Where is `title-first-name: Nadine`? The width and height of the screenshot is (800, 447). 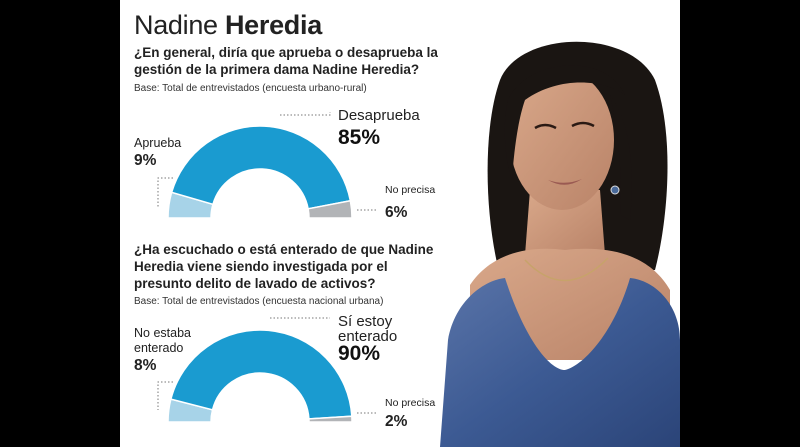 title-first-name: Nadine is located at coordinates (176, 25).